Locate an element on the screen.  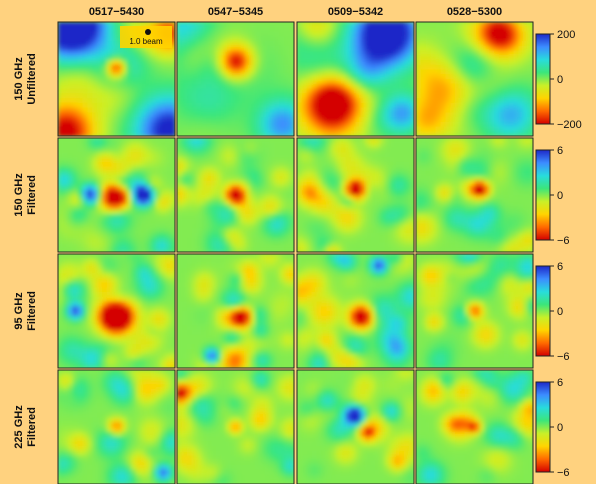
column-header: 0517−5430 is located at coordinates (116, 12).